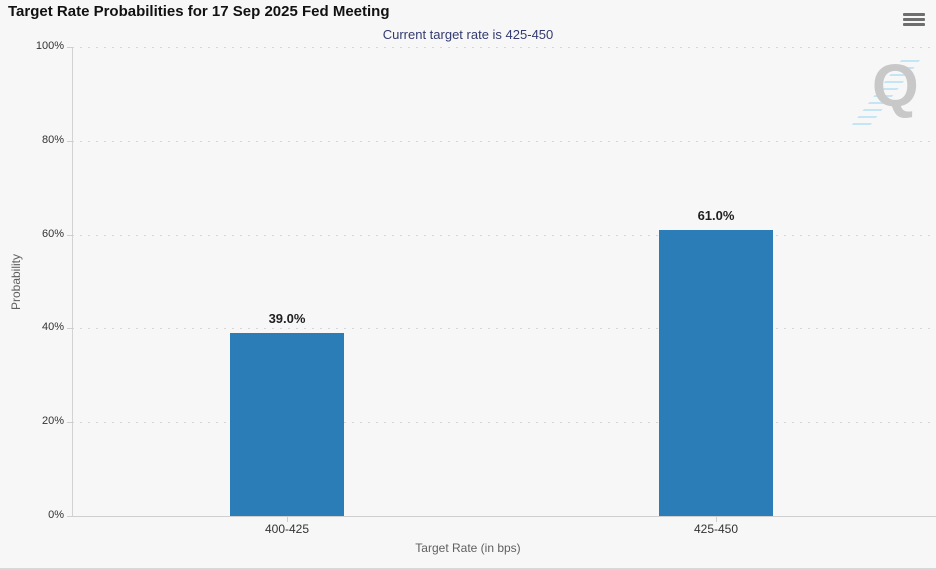 The image size is (936, 570). I want to click on chart-subtitle: Current target rate is 425-450, so click(468, 34).